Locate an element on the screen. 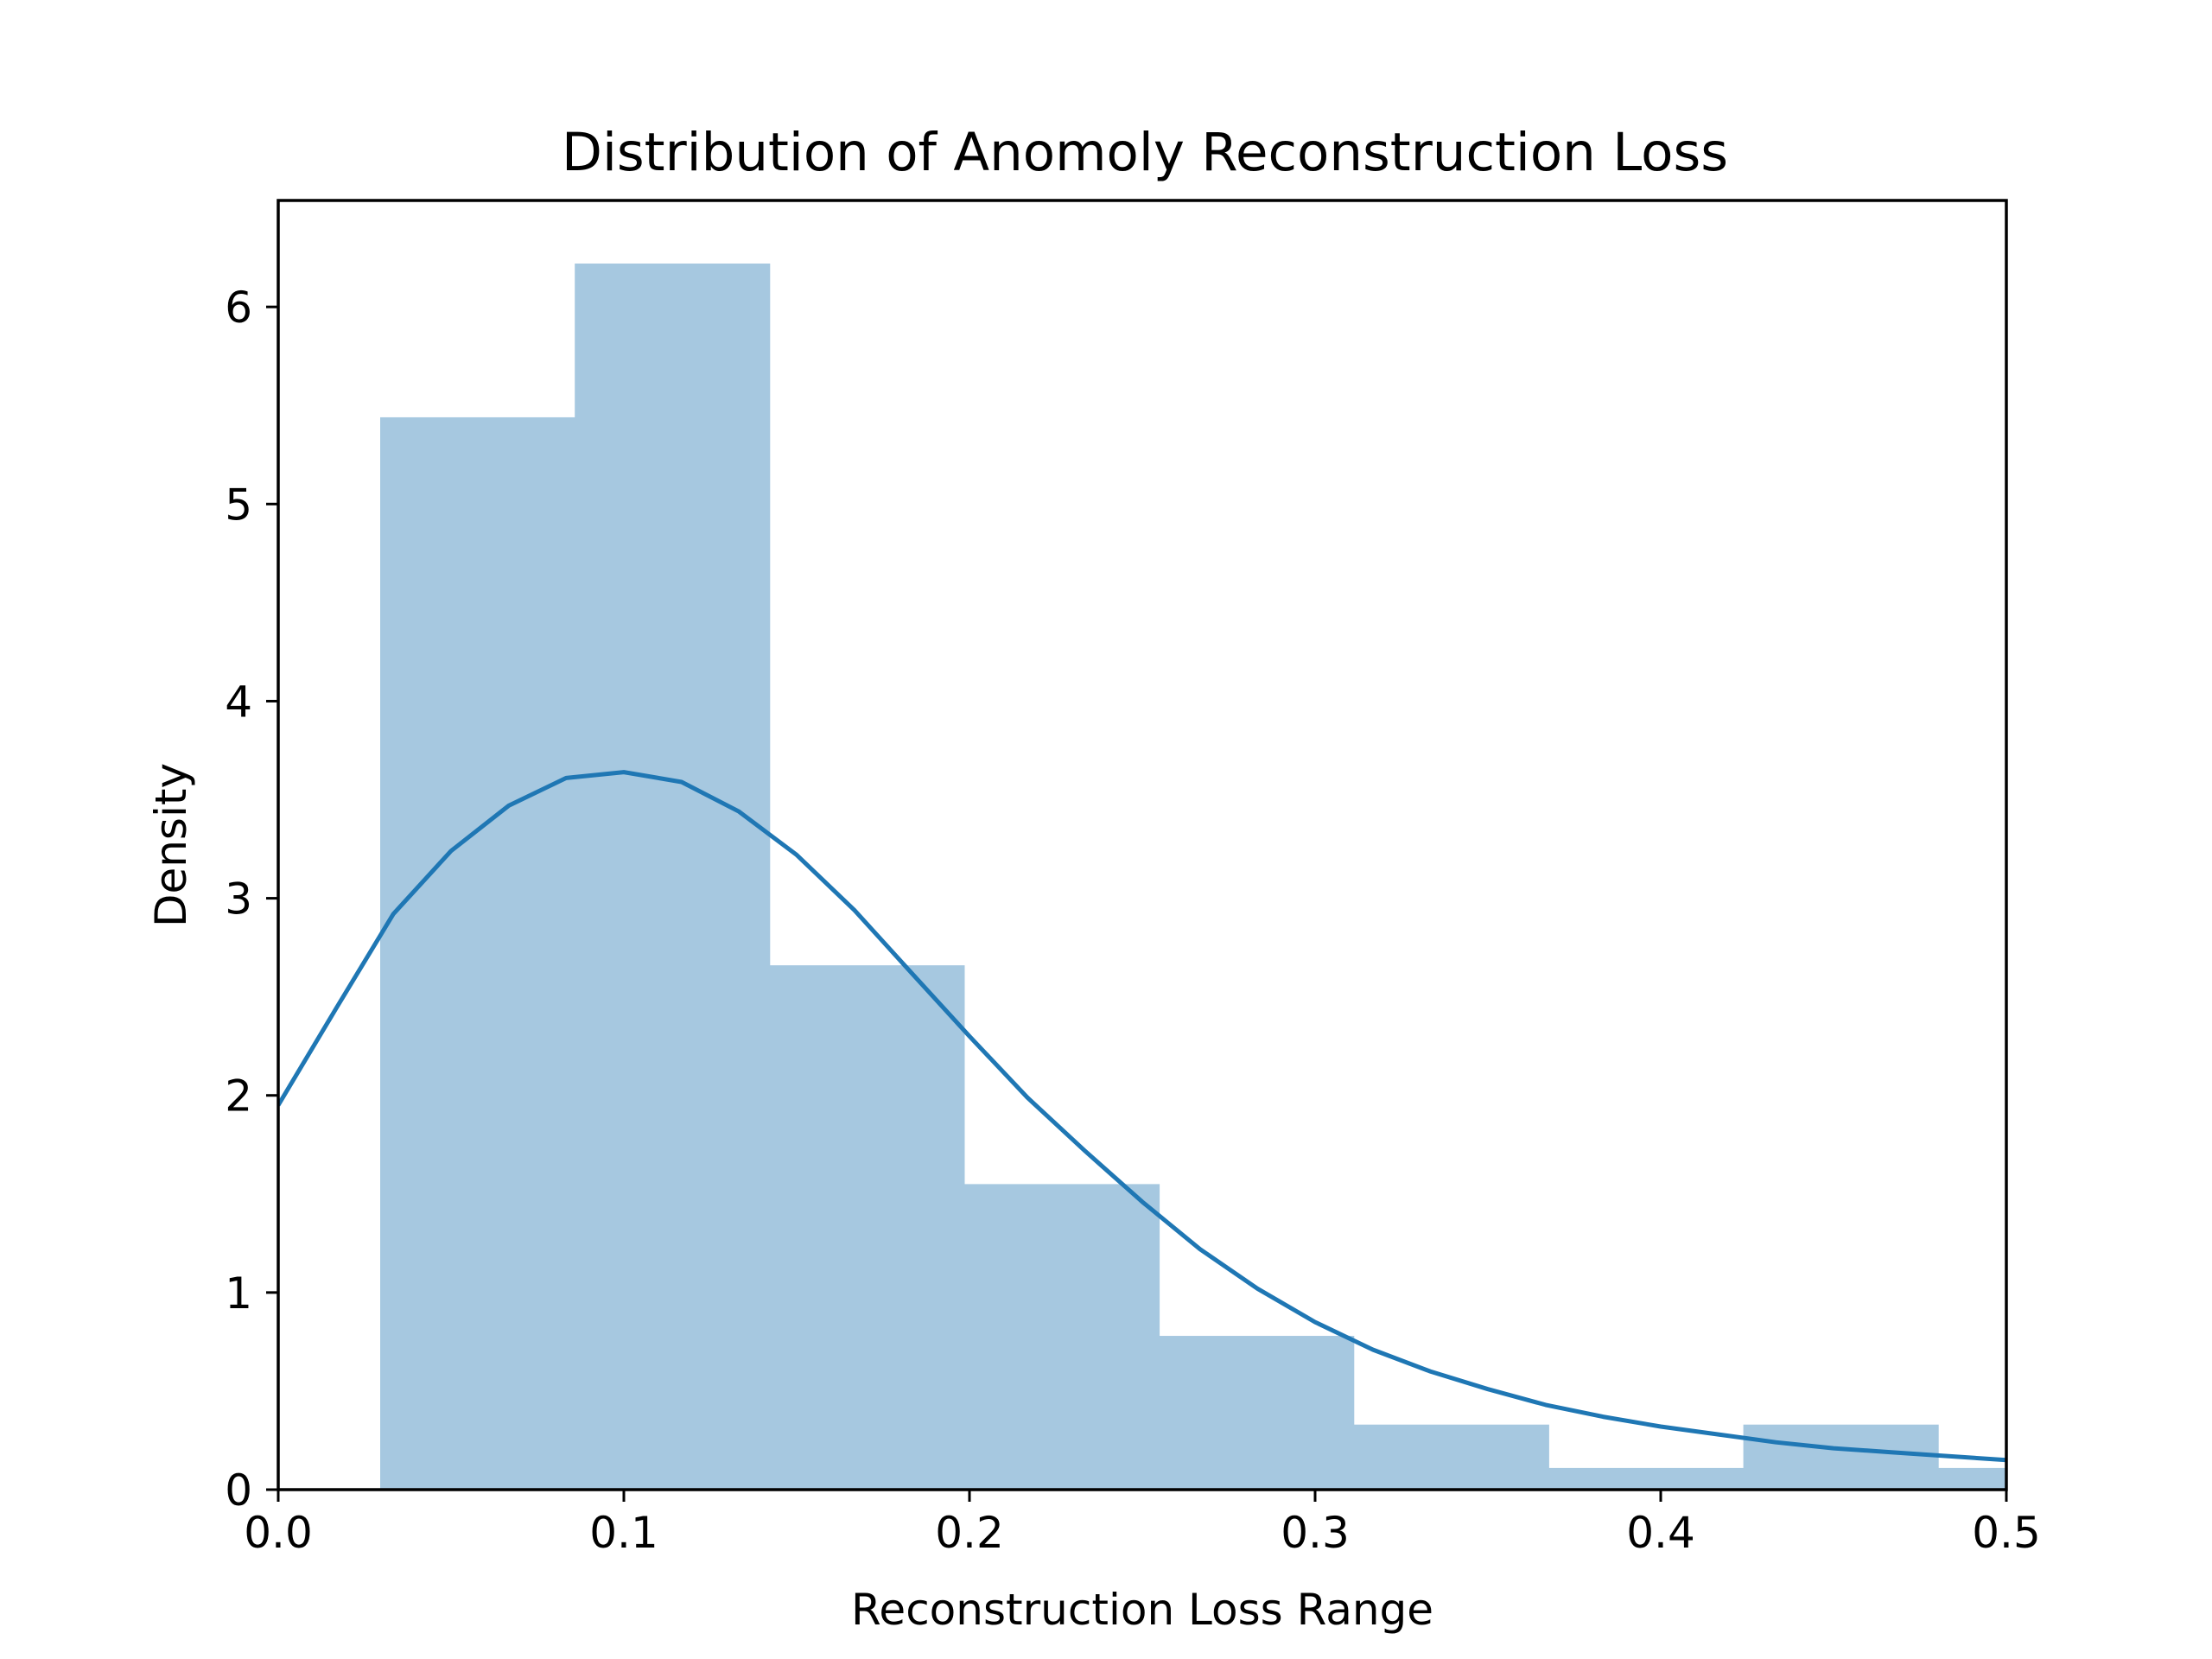 The height and width of the screenshot is (1659, 2212). x-axis: 0.0 0.1 0.2 0.3 0.4 0.5 is located at coordinates (1142, 1524).